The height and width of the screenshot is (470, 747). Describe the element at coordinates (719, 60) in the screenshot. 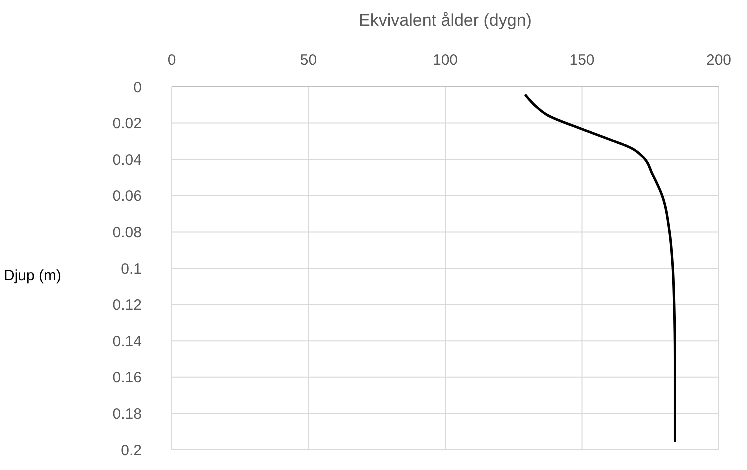

I see `x-tick-label: 200` at that location.